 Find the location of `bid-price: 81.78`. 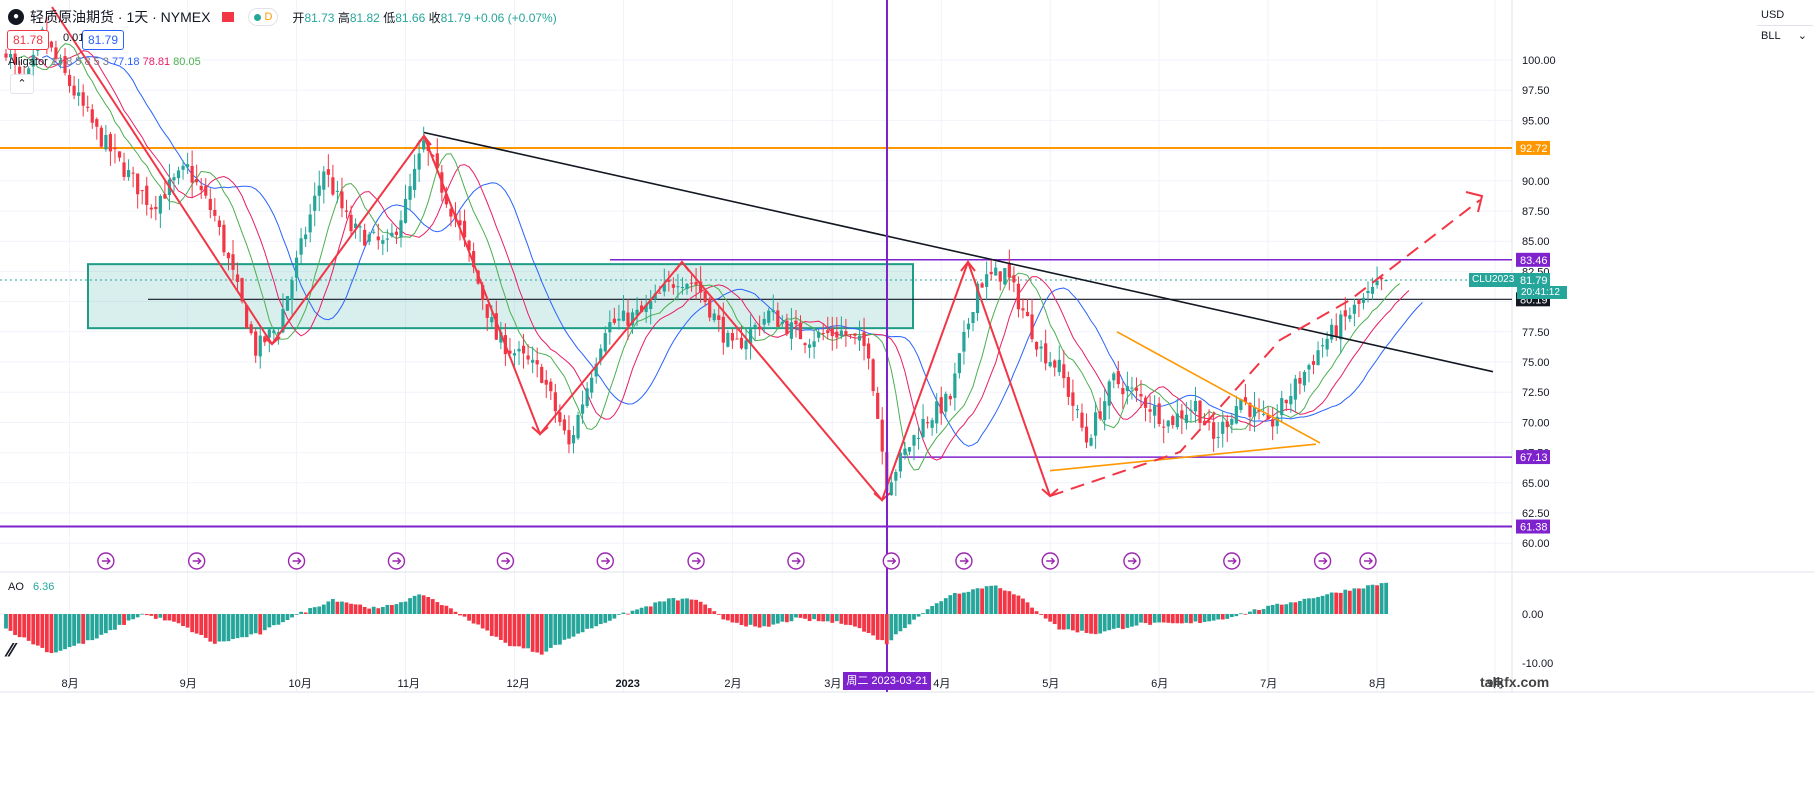

bid-price: 81.78 is located at coordinates (28, 40).